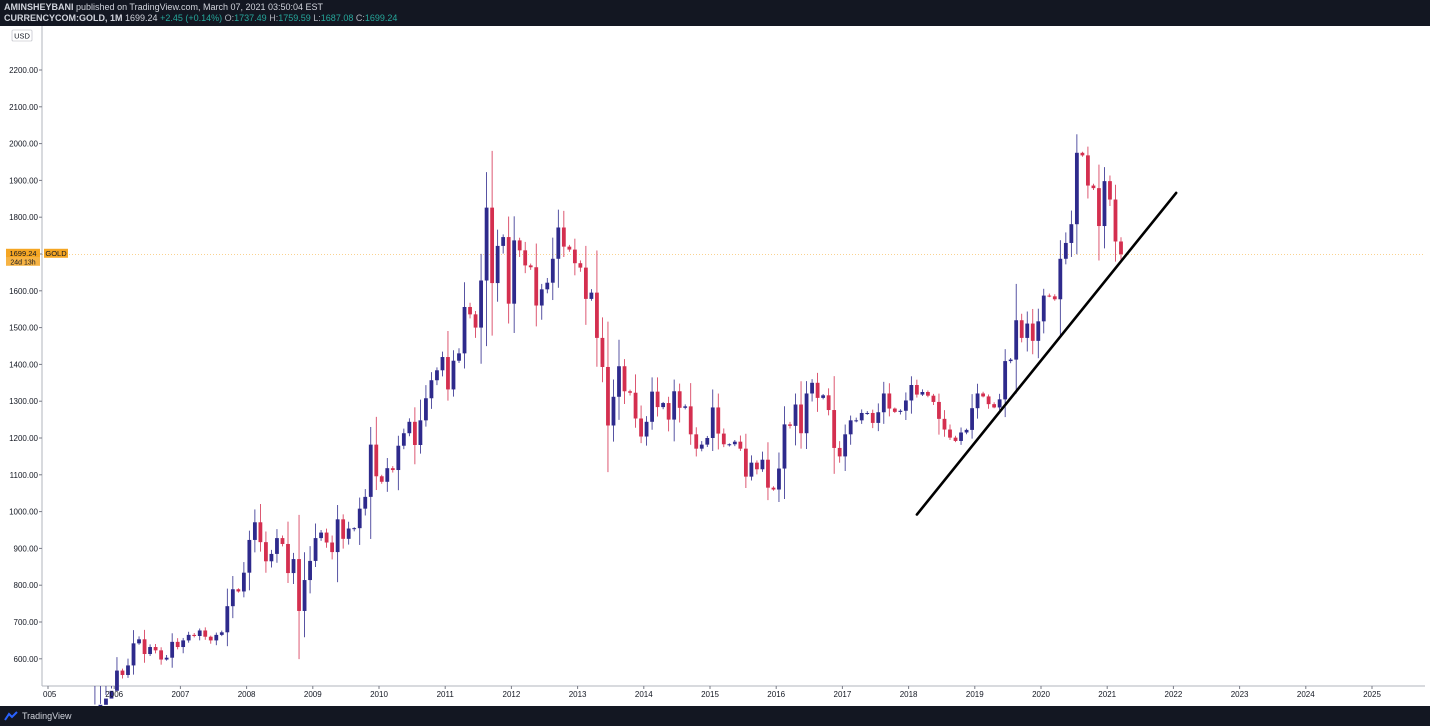  Describe the element at coordinates (23, 291) in the screenshot. I see `y-tick-label: 1600.00` at that location.